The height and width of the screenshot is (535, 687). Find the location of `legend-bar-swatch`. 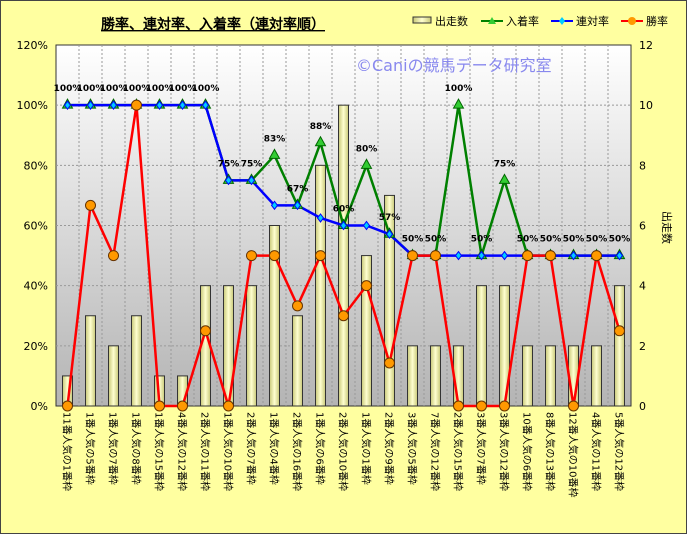

legend-bar-swatch is located at coordinates (422, 20).